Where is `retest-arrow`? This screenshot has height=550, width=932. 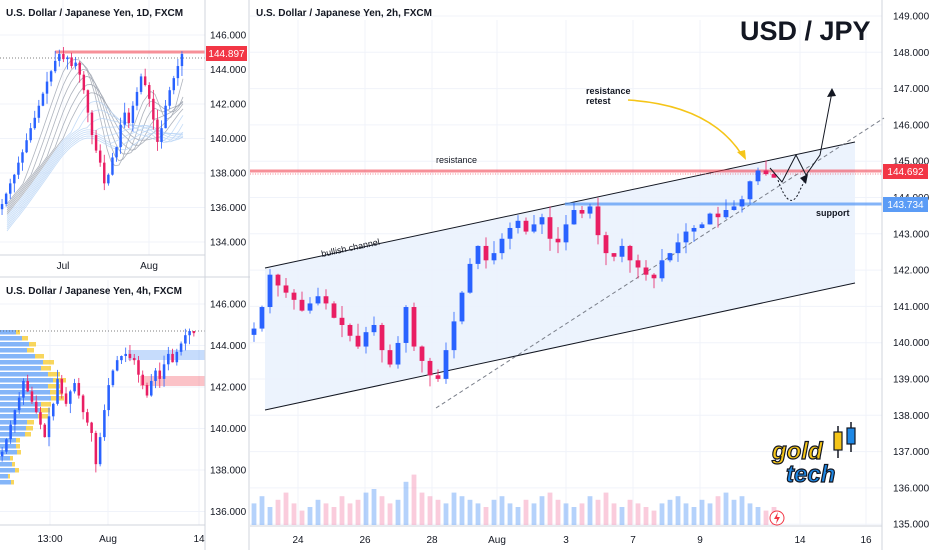
retest-arrow is located at coordinates (685, 127).